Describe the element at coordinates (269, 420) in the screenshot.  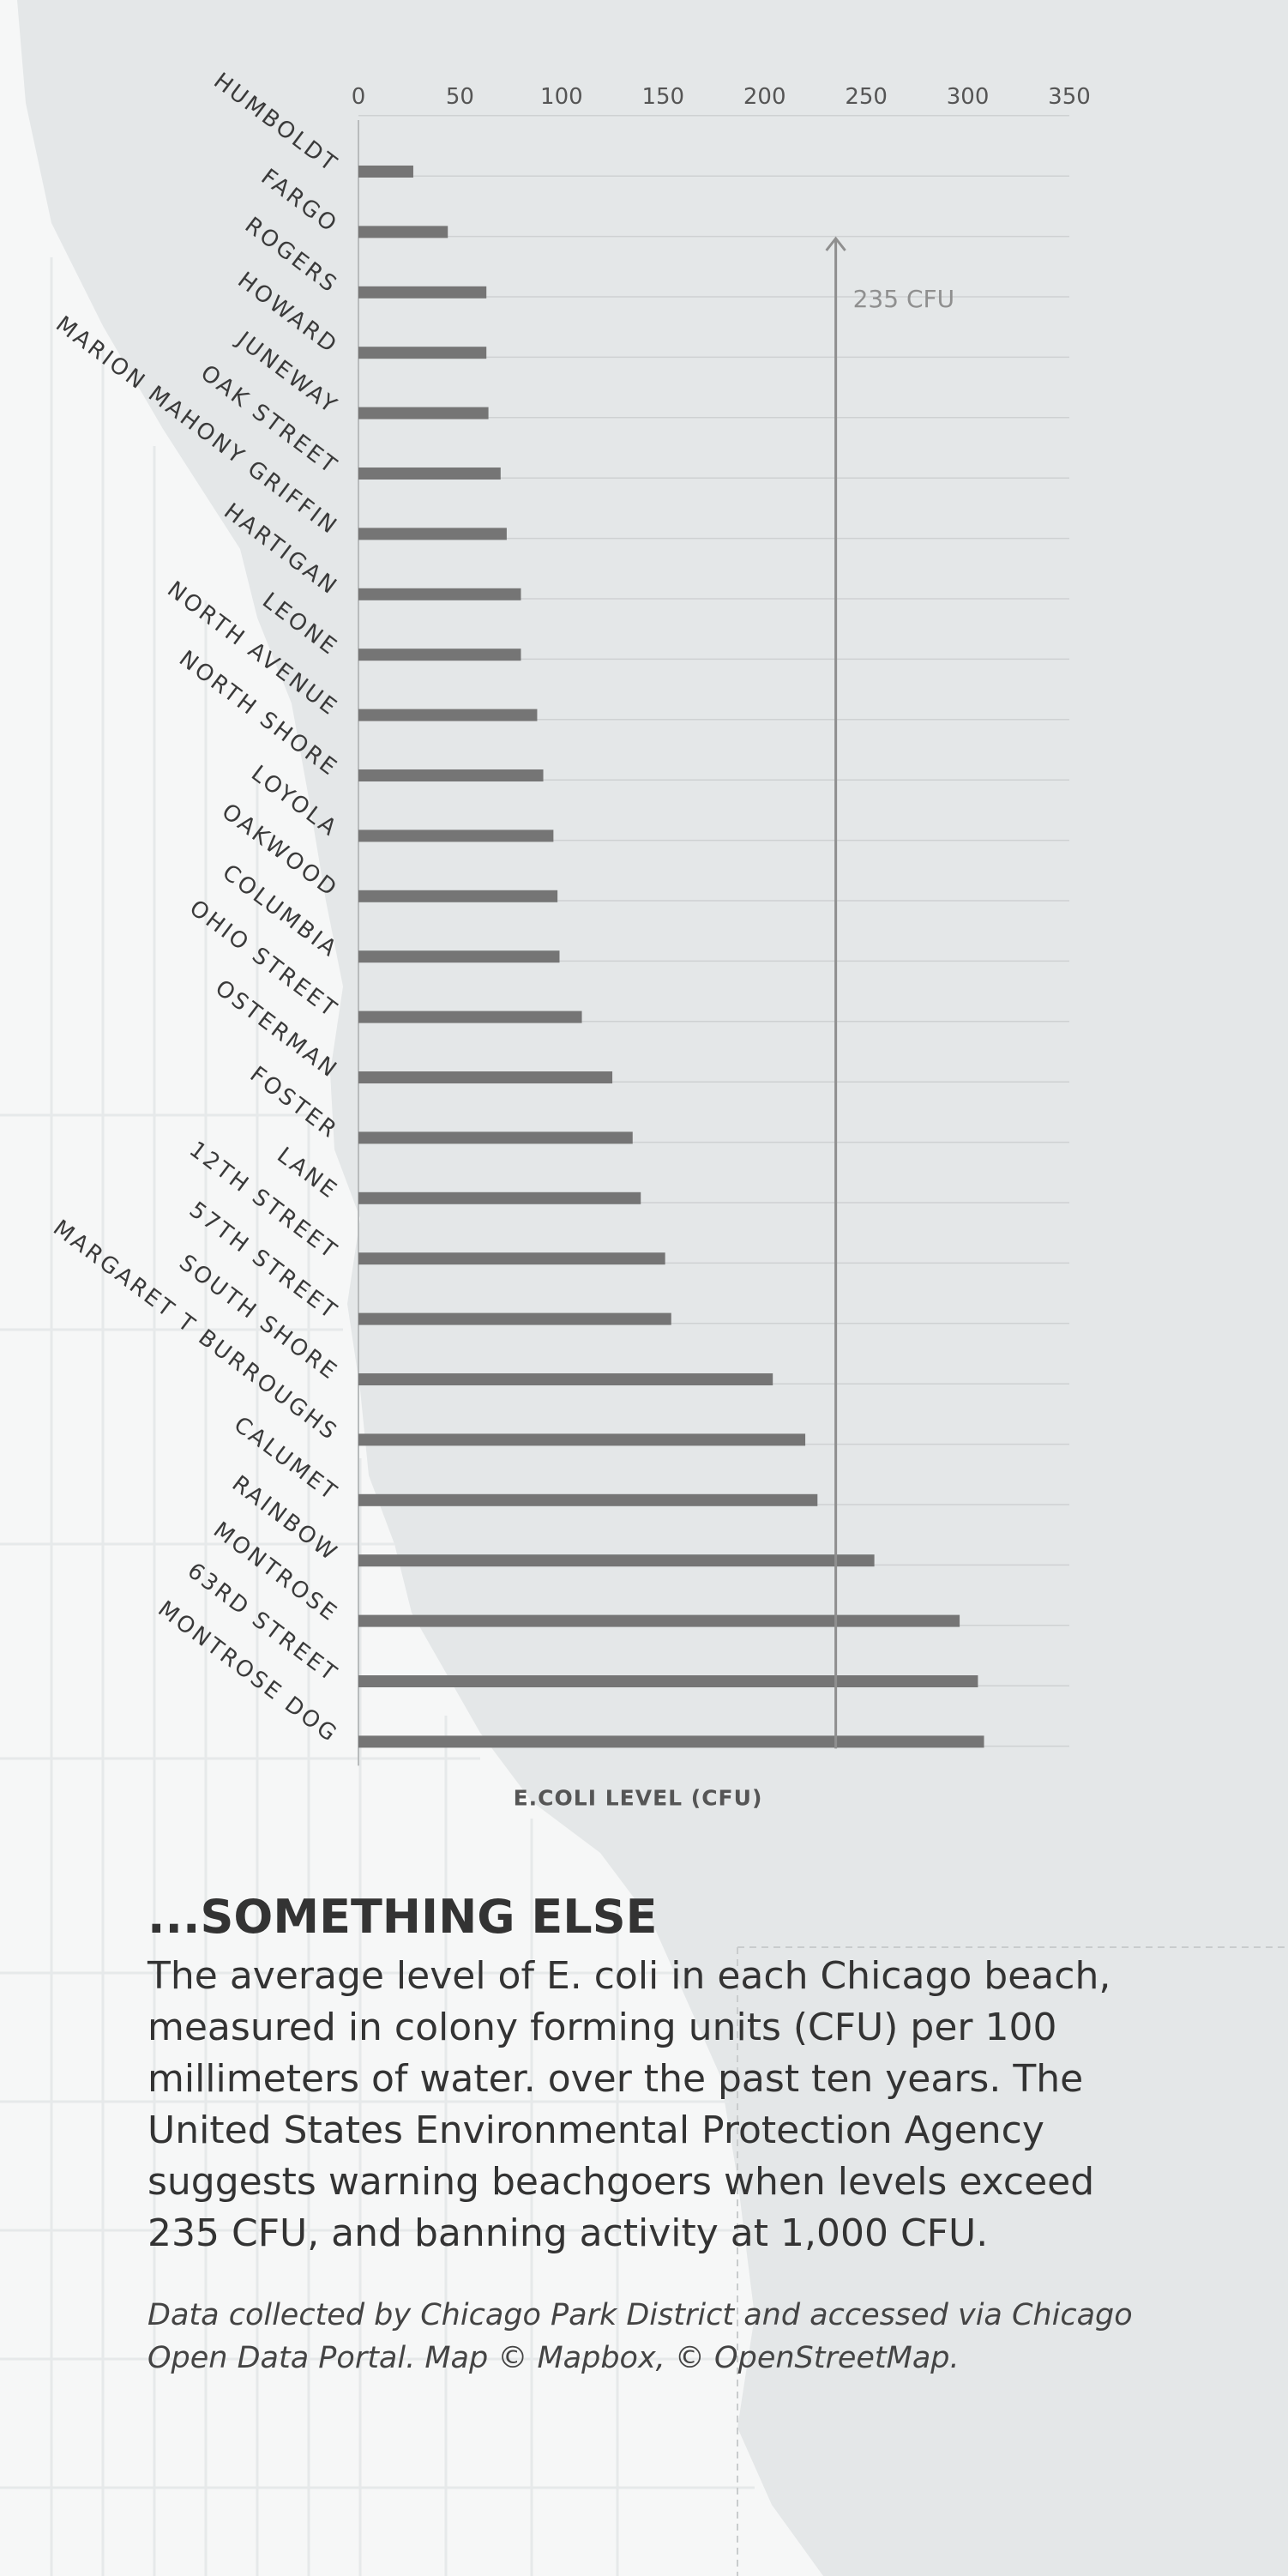
I see `category-label: OAK STREET` at that location.